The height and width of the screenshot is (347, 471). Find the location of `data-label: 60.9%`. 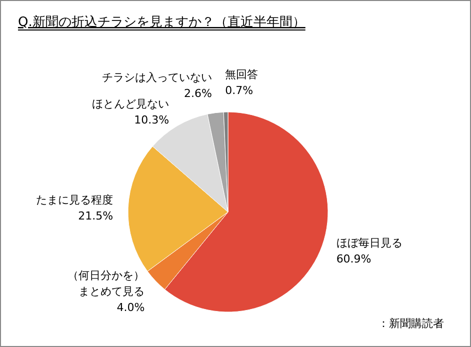

data-label: 60.9% is located at coordinates (354, 259).